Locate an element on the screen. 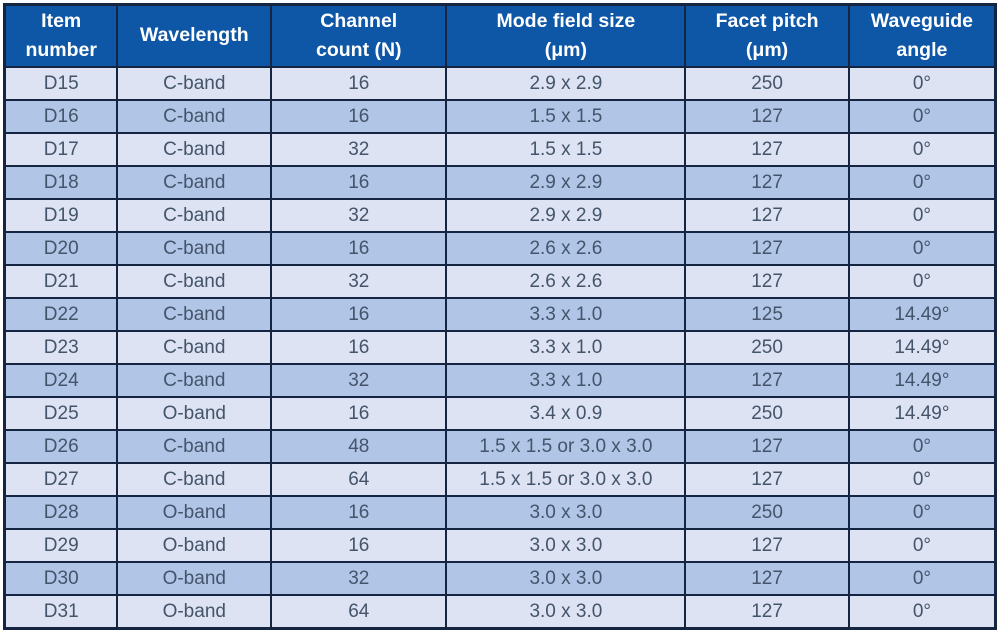 The image size is (1000, 637). col-header-facet-pitch: Facet pitch (μm) is located at coordinates (767, 35).